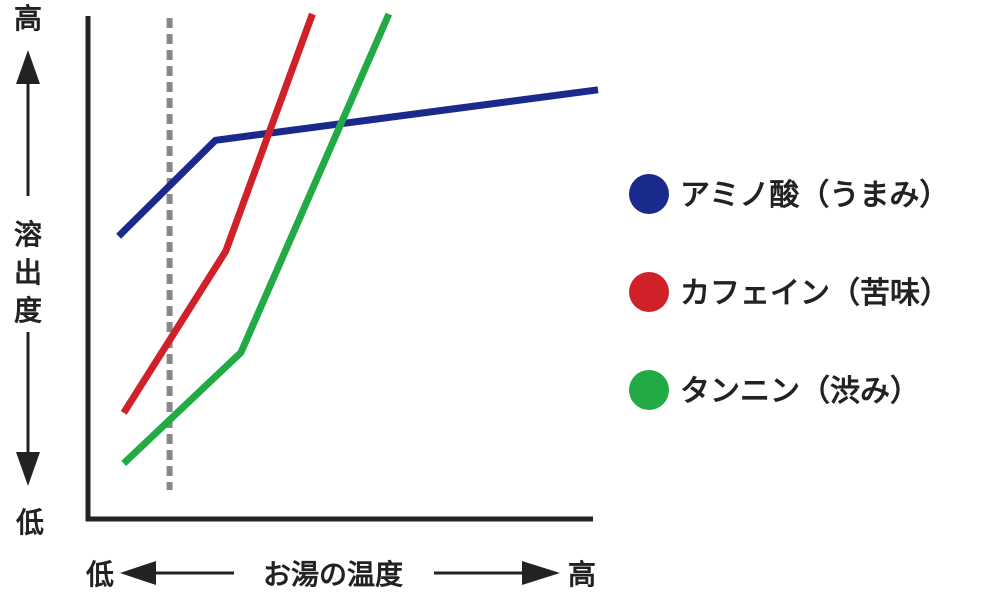 The width and height of the screenshot is (996, 594). Describe the element at coordinates (541, 573) in the screenshot. I see `x-right-arrow-icon` at that location.